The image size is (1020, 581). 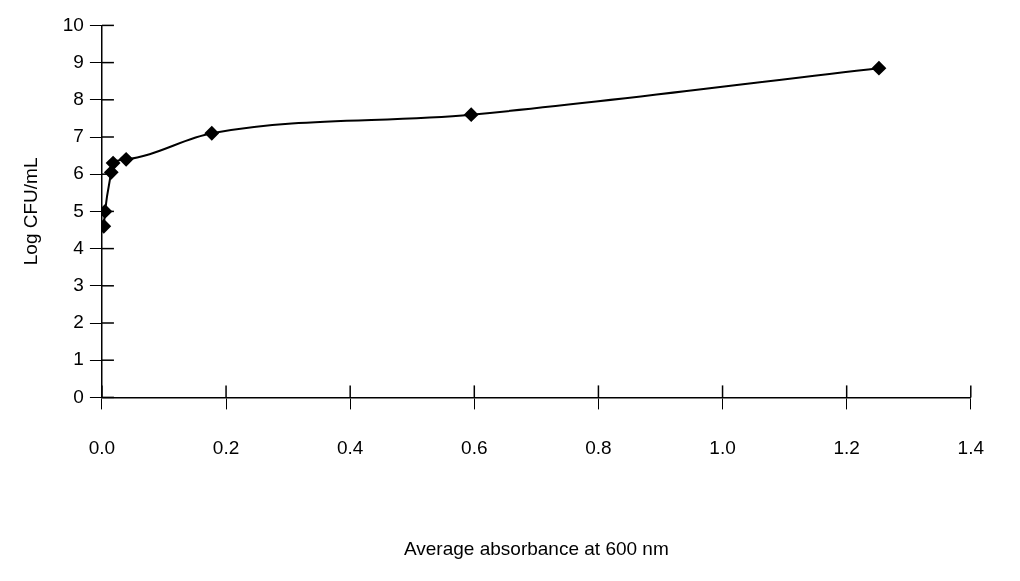 What do you see at coordinates (78, 61) in the screenshot?
I see `y-tick-label: 9` at bounding box center [78, 61].